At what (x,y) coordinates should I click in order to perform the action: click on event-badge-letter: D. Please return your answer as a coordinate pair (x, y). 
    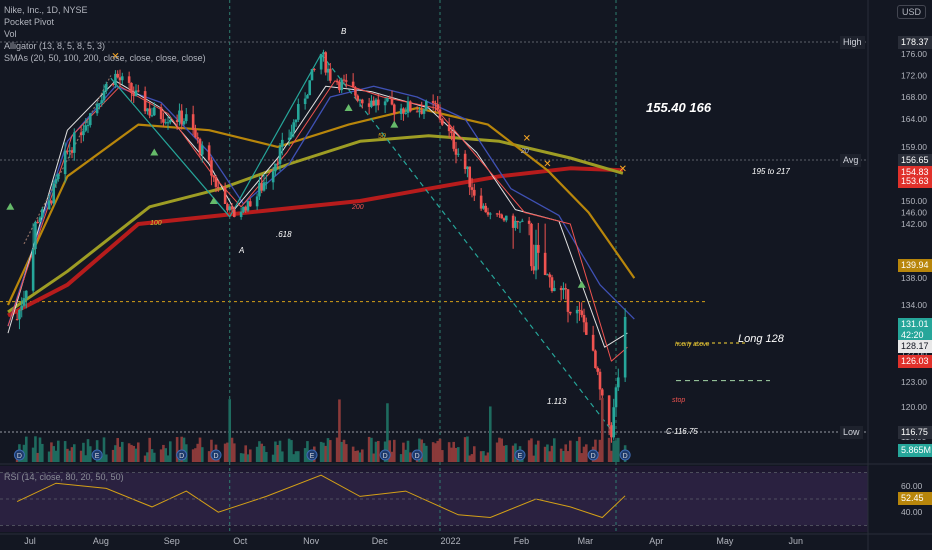
    Looking at the image, I should click on (181, 456).